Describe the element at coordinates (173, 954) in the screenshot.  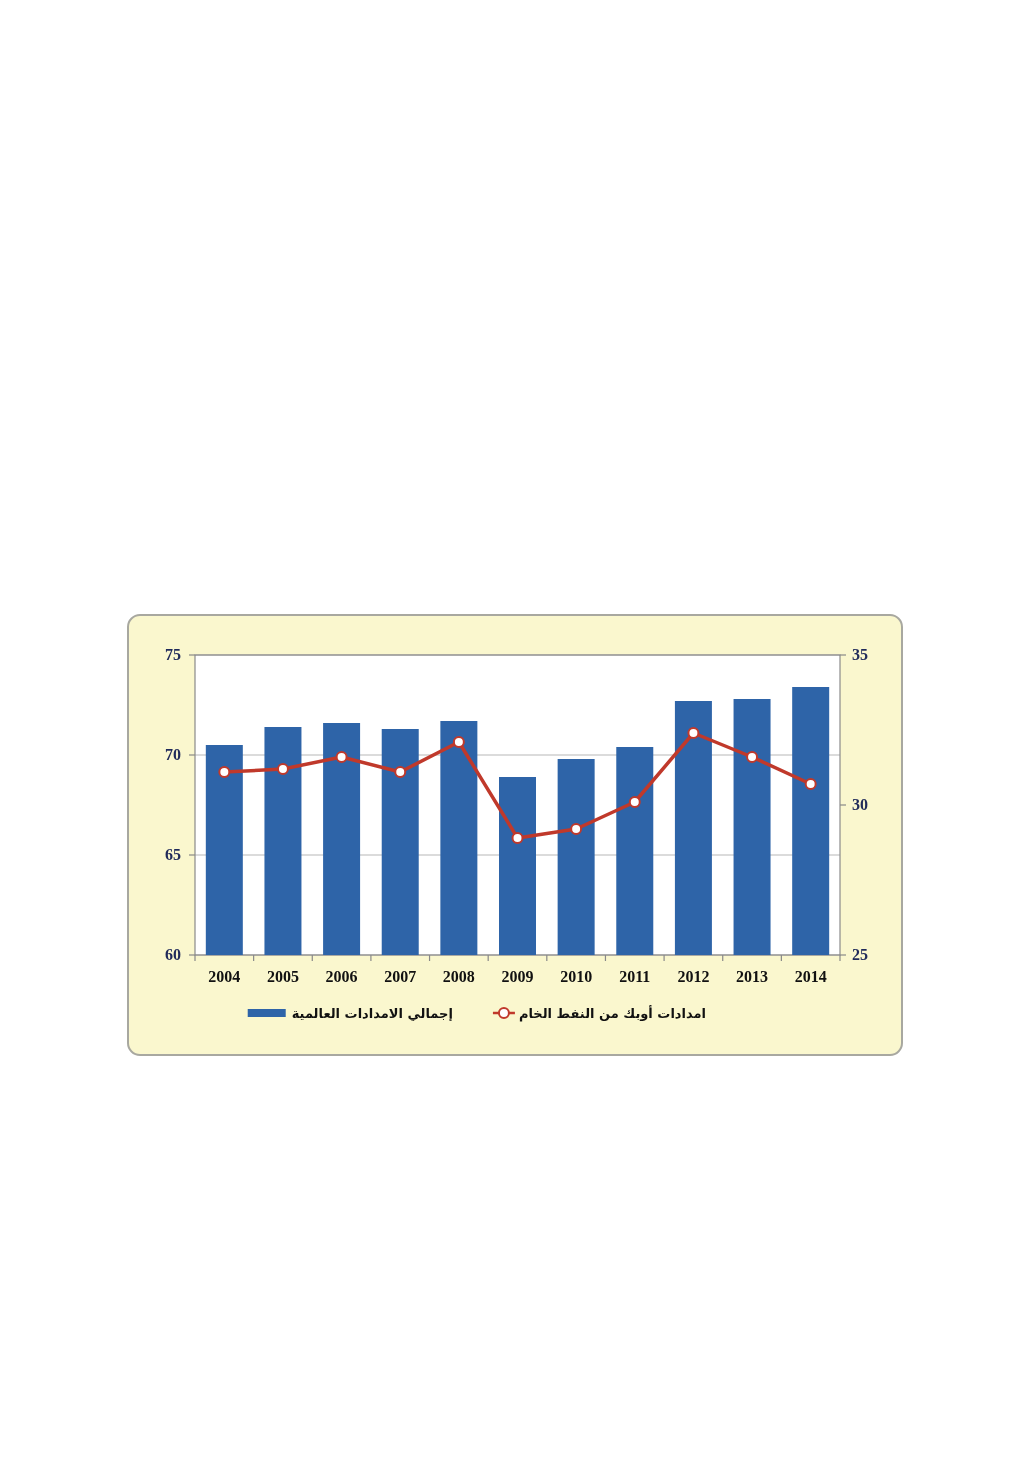
I see `y-tick-label: 60` at that location.